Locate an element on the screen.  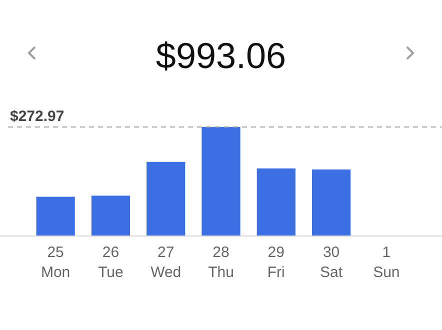
x-tick-label: 1 Sun is located at coordinates (386, 262).